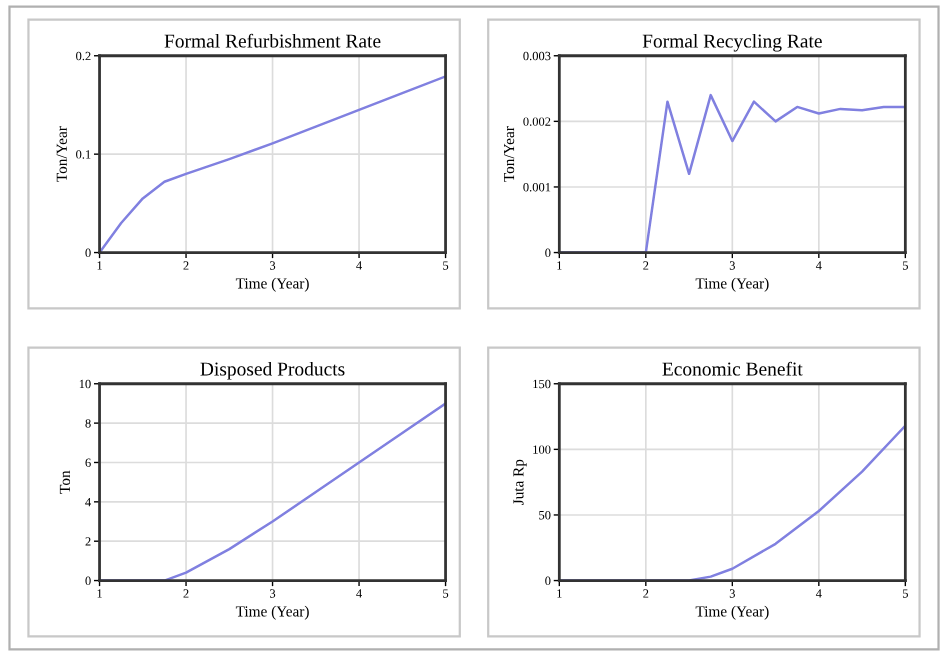 The image size is (948, 656). What do you see at coordinates (732, 42) in the screenshot?
I see `chart-title: Formal Recycling Rate` at bounding box center [732, 42].